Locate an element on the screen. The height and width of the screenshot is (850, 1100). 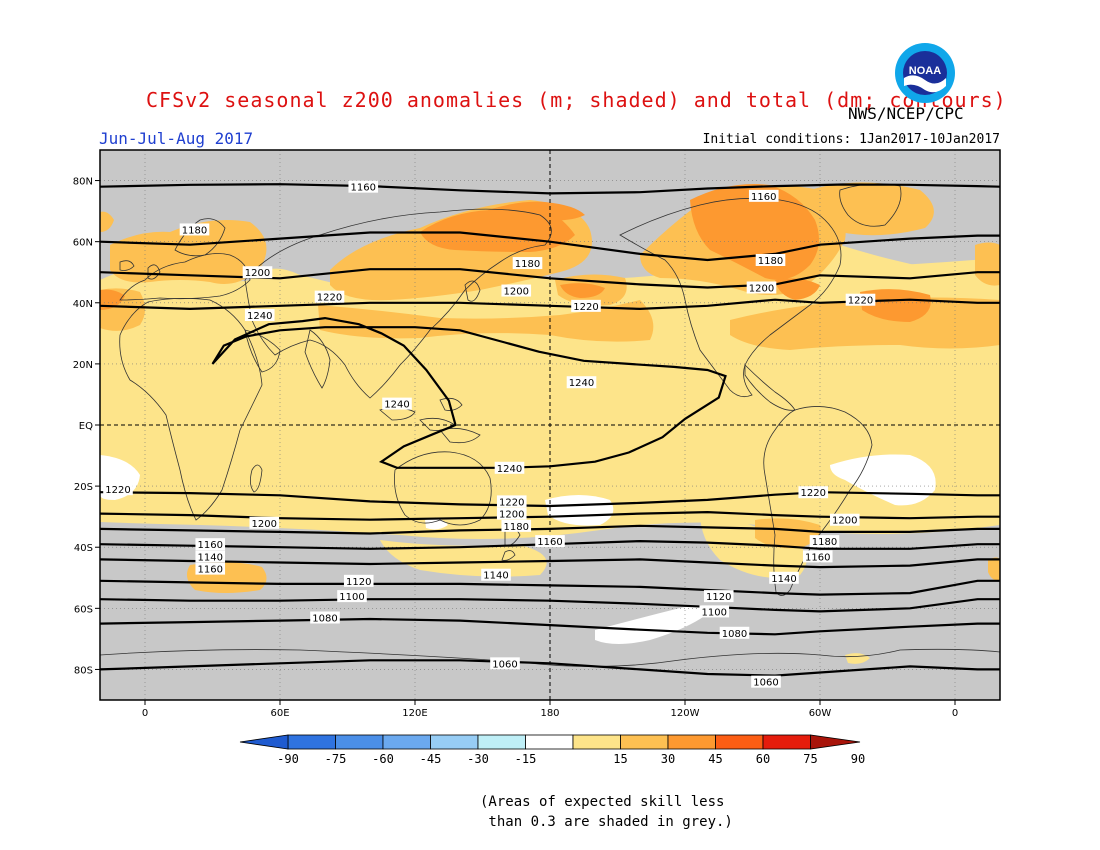
lat-tick-label: 80N is located at coordinates (83, 182).